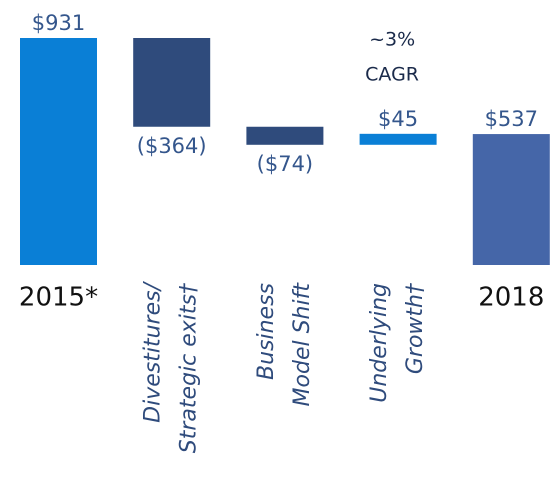  What do you see at coordinates (511, 298) in the screenshot?
I see `category-label: 2018` at bounding box center [511, 298].